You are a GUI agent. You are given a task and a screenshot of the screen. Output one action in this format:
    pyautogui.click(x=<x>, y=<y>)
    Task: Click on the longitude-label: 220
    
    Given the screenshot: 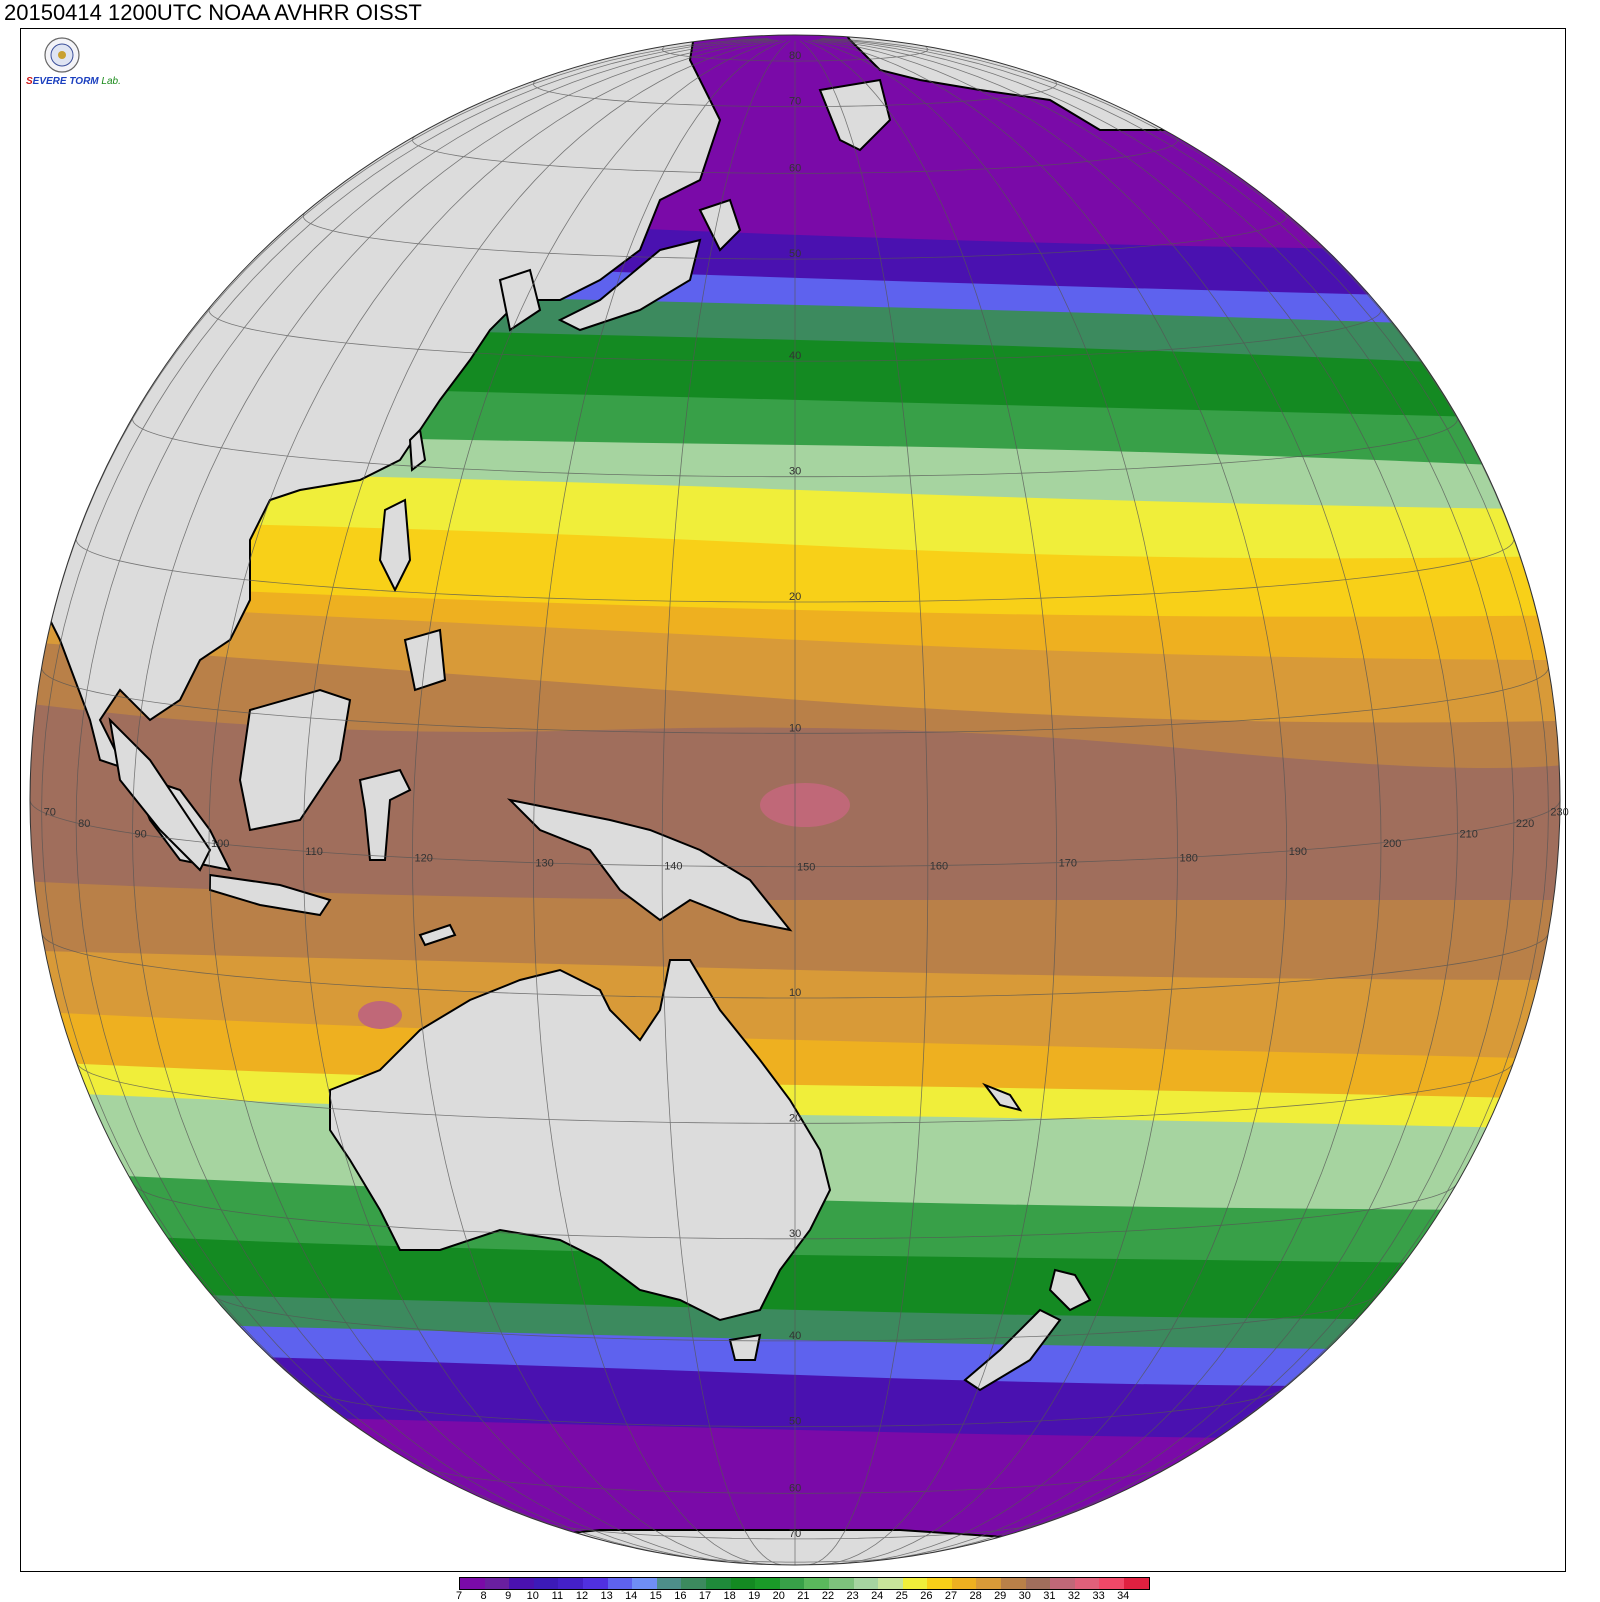 What is the action you would take?
    pyautogui.click(x=1525, y=824)
    